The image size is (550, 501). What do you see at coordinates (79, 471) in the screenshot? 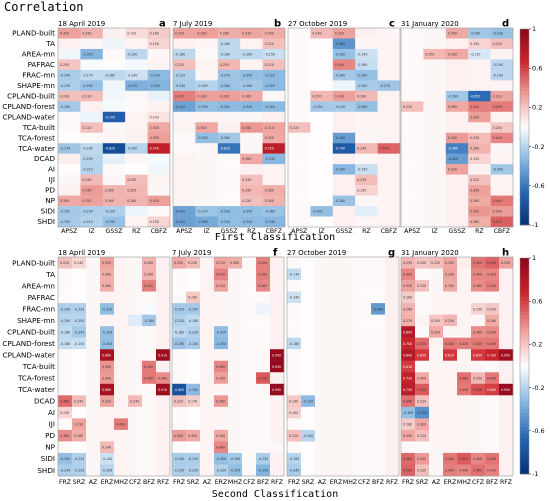
I see `cell-value: -0.220` at bounding box center [79, 471].